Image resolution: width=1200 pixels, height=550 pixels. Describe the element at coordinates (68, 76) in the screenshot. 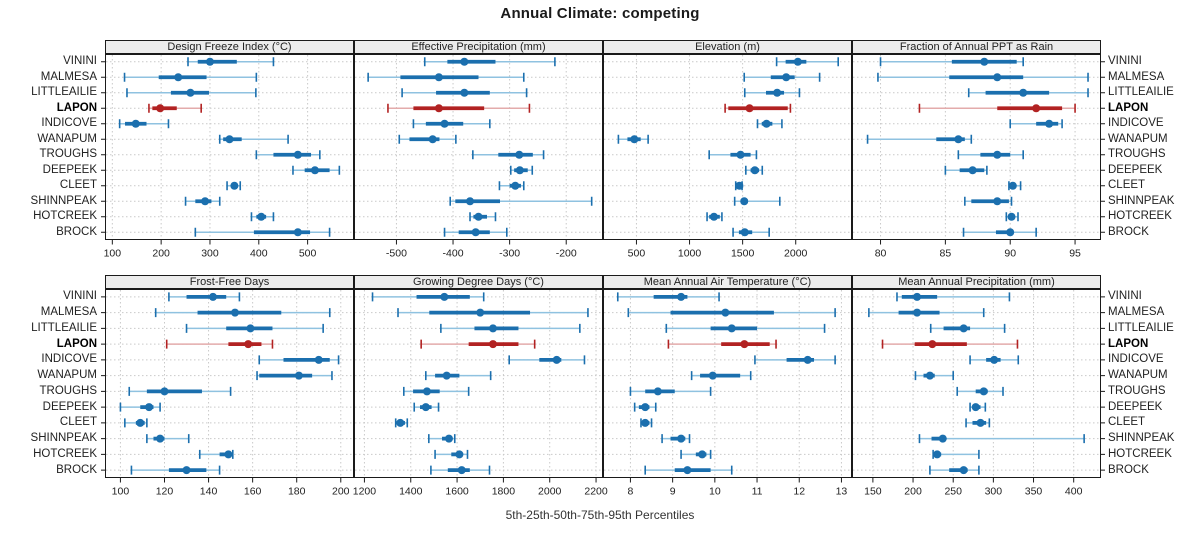

I see `site-label-left-malmesa: MALMESA` at that location.